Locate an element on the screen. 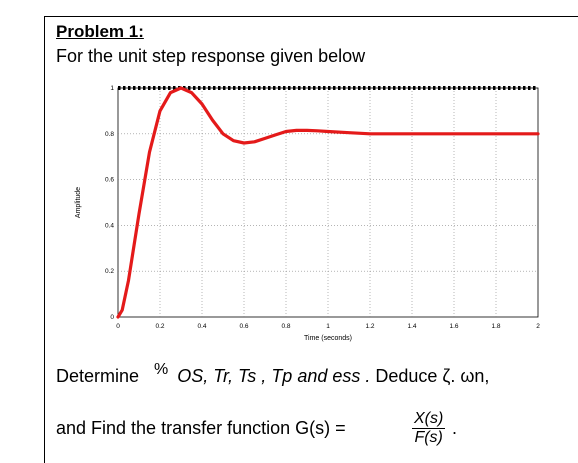 The width and height of the screenshot is (578, 463). transfer-function-fraction: X(s) F(s) is located at coordinates (429, 428).